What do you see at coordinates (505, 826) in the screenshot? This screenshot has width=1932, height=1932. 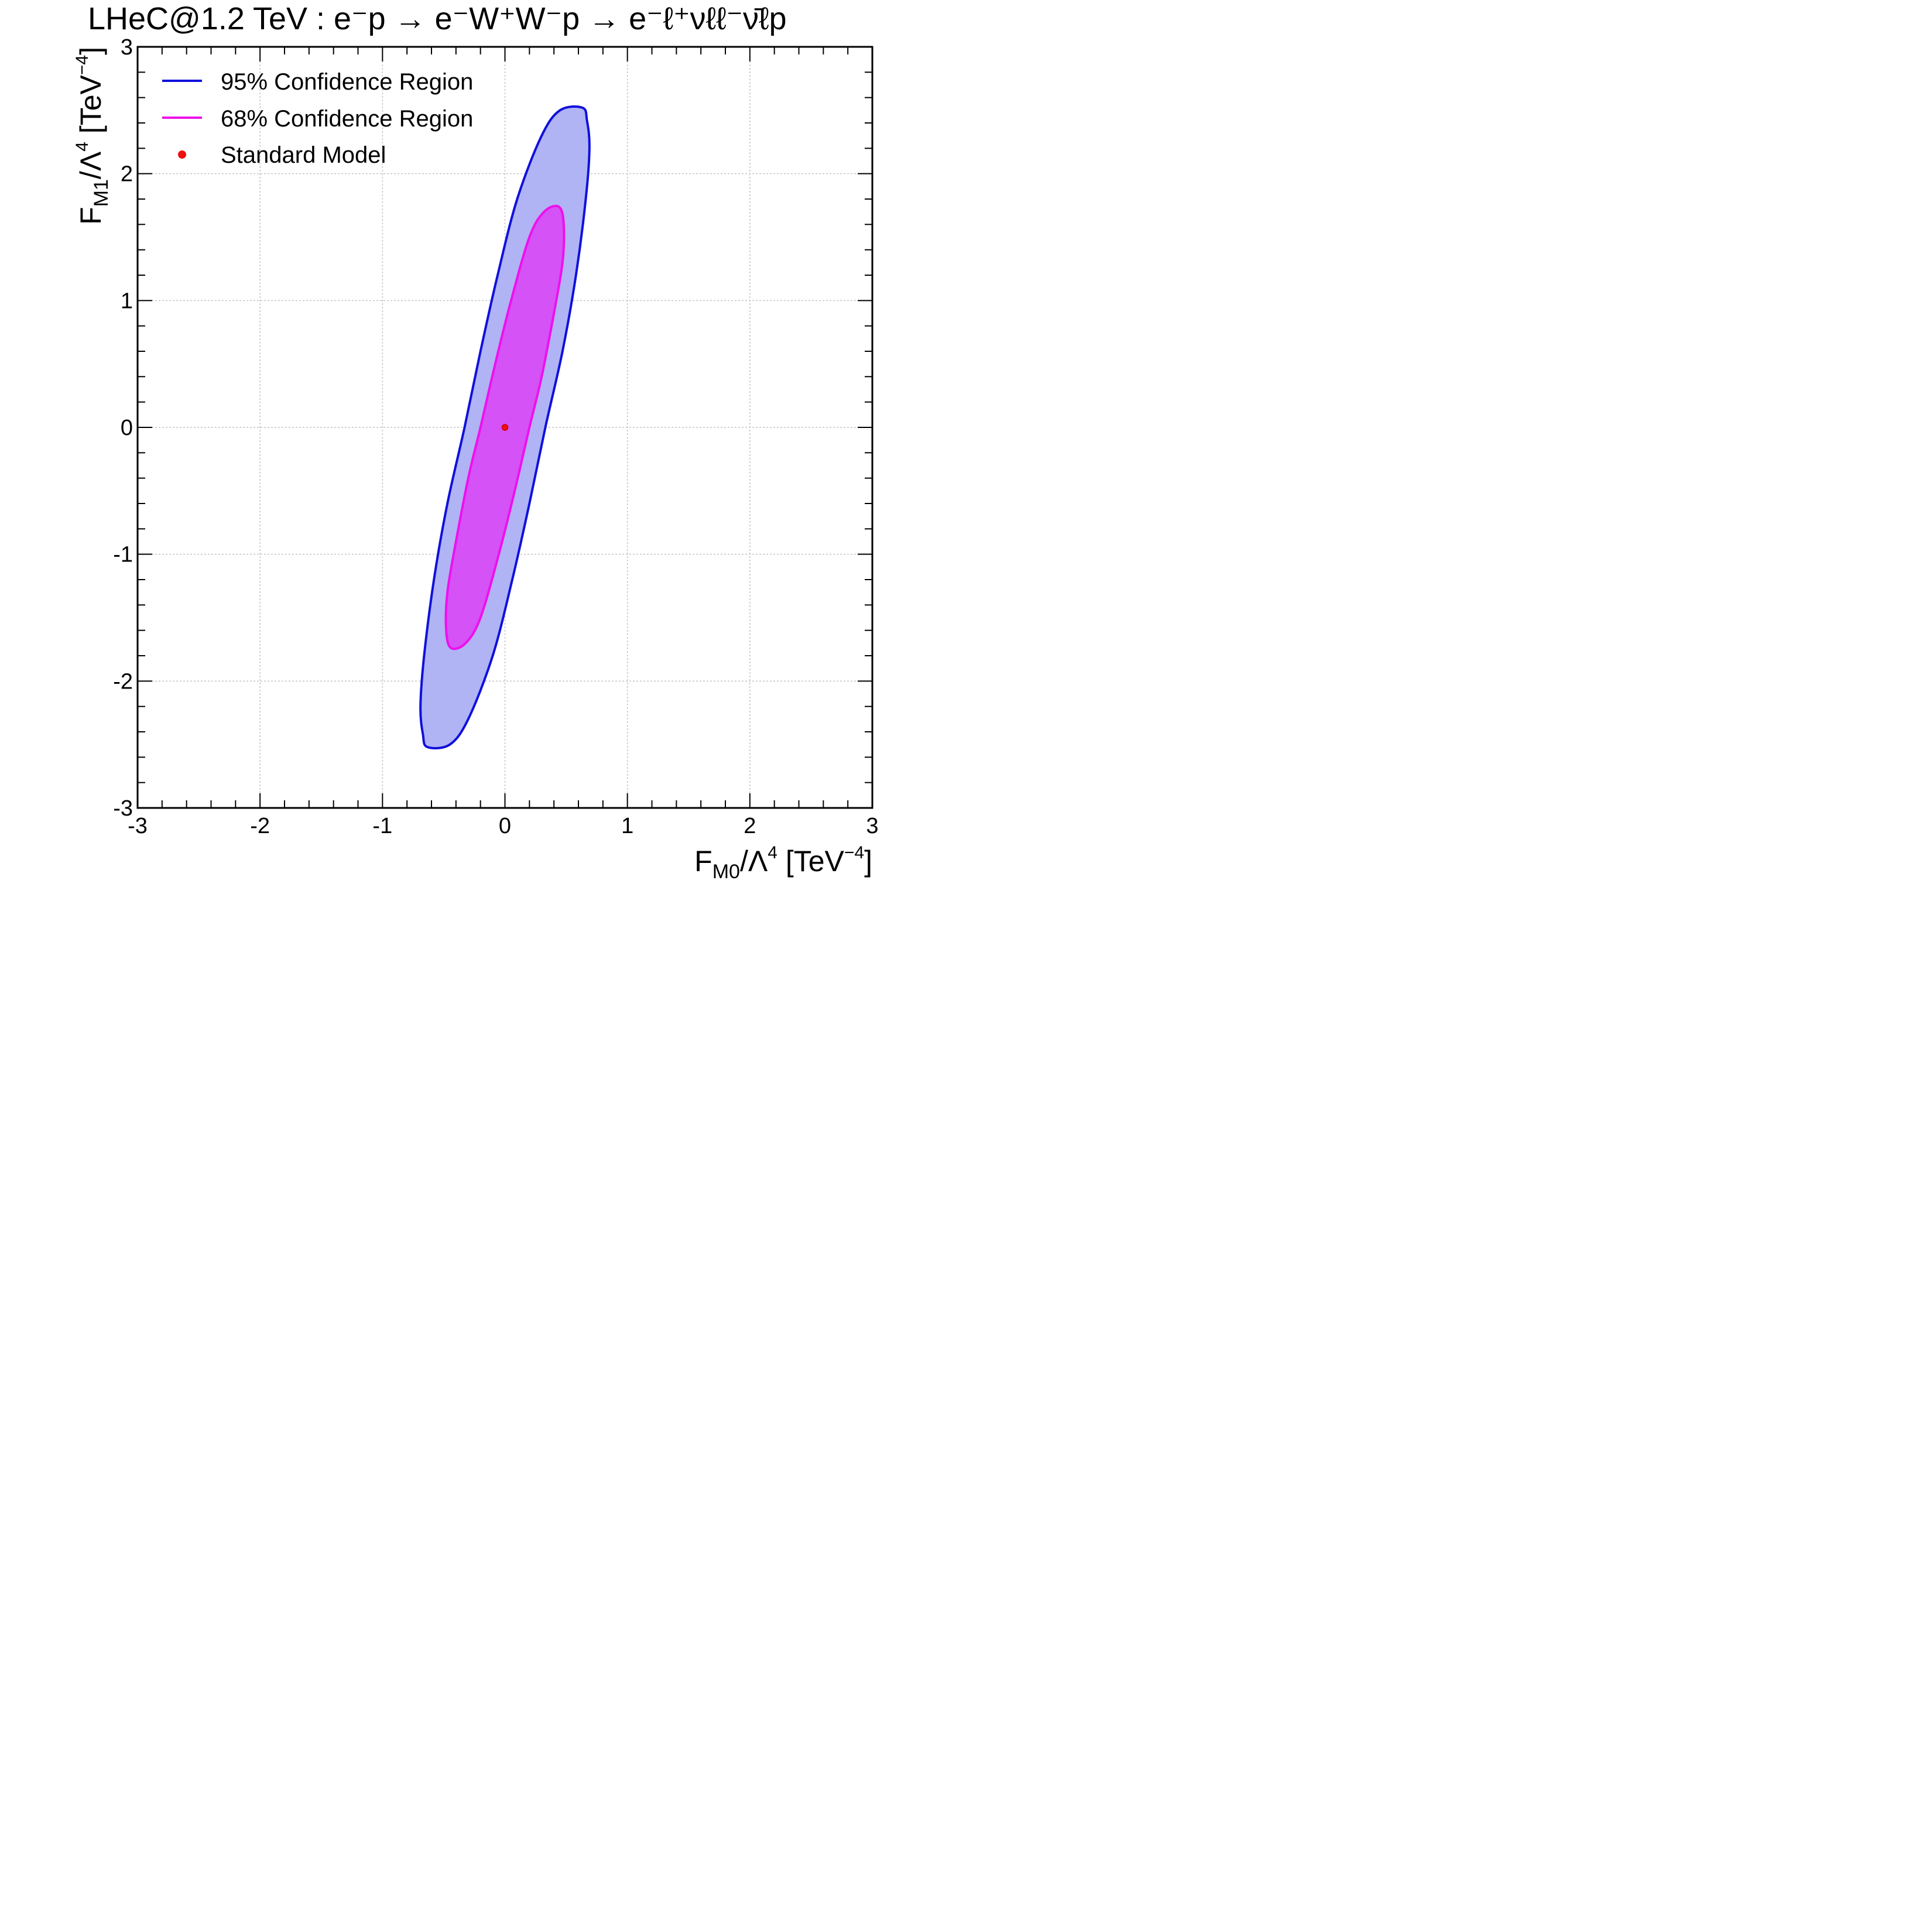 I see `x-tick-label: 0` at bounding box center [505, 826].